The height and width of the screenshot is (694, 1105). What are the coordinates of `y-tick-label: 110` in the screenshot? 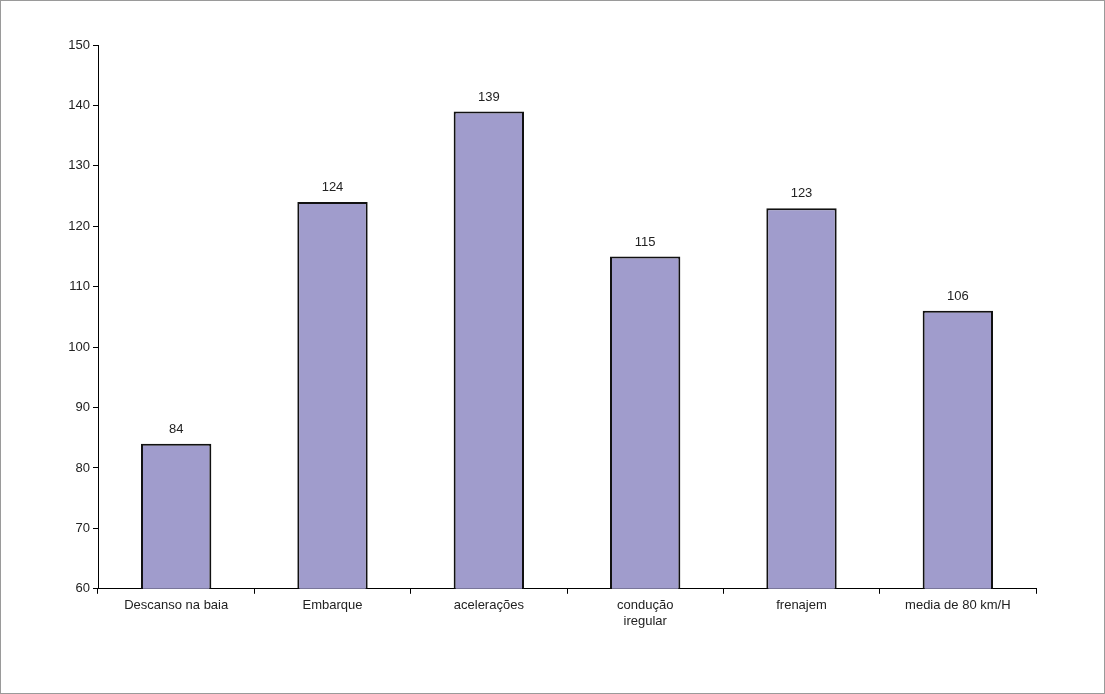 It's located at (79, 286).